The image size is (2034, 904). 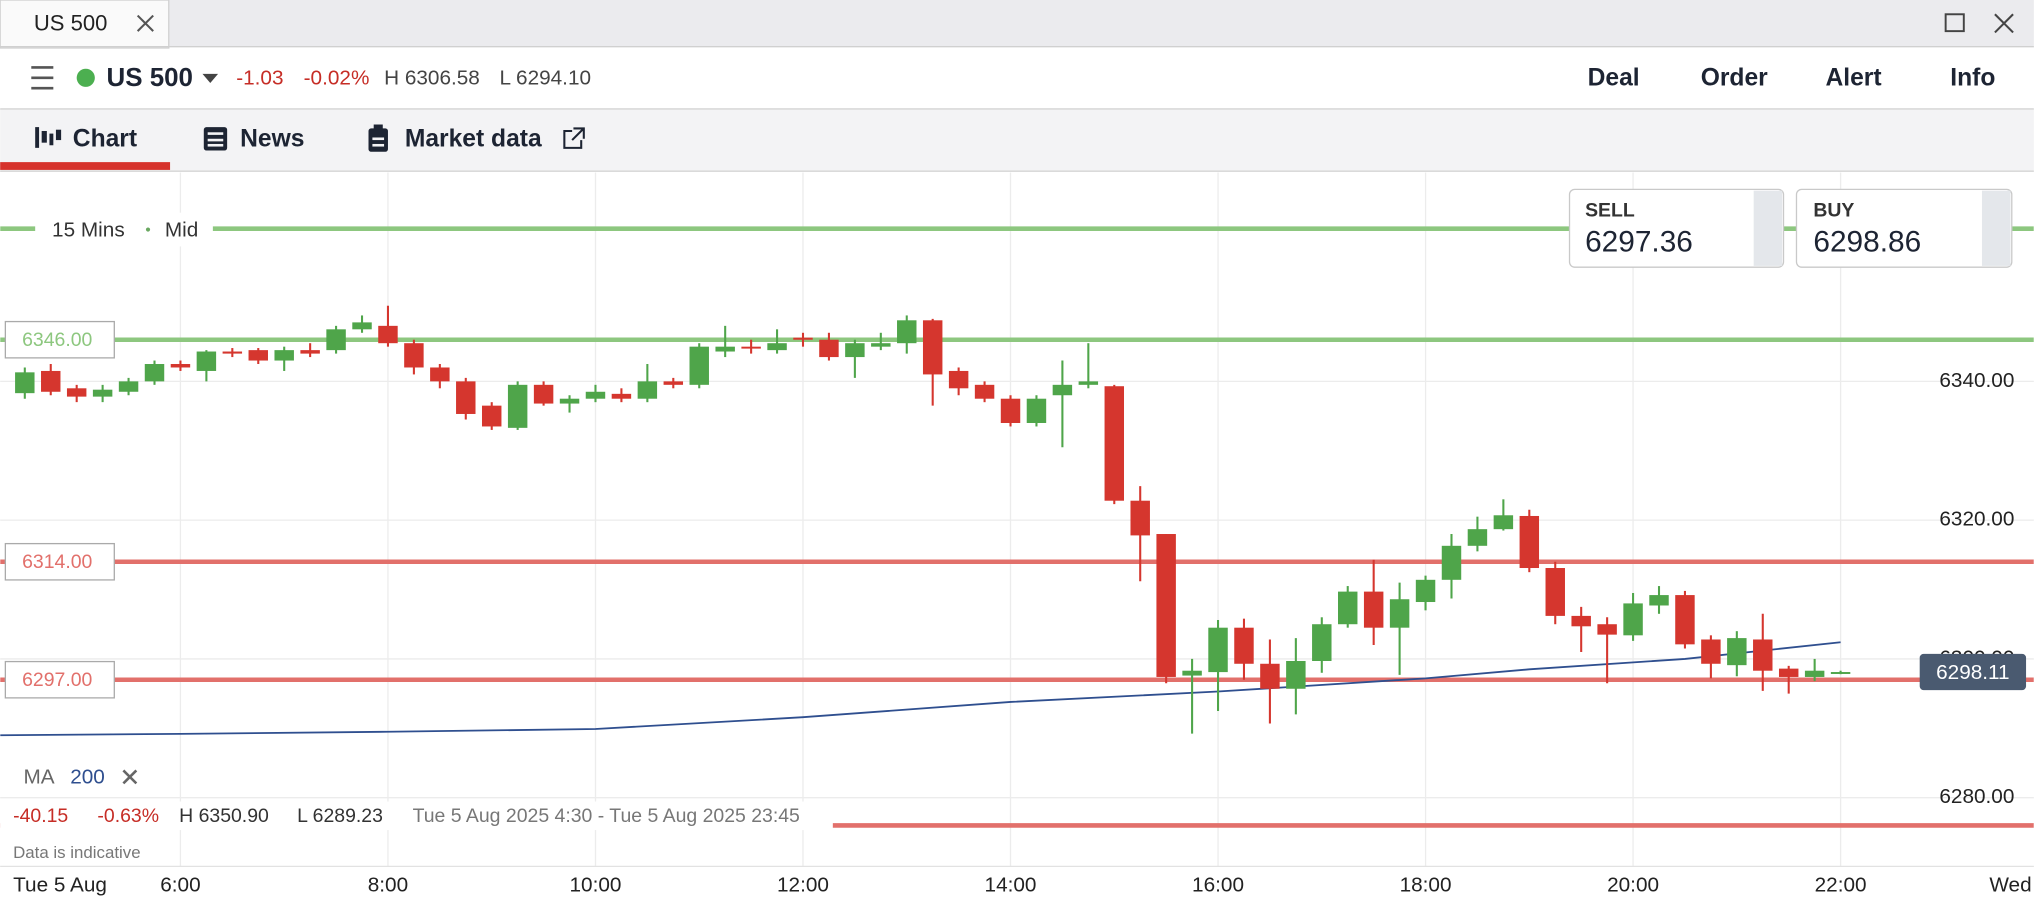 What do you see at coordinates (1610, 211) in the screenshot?
I see `sell-label: SELL` at bounding box center [1610, 211].